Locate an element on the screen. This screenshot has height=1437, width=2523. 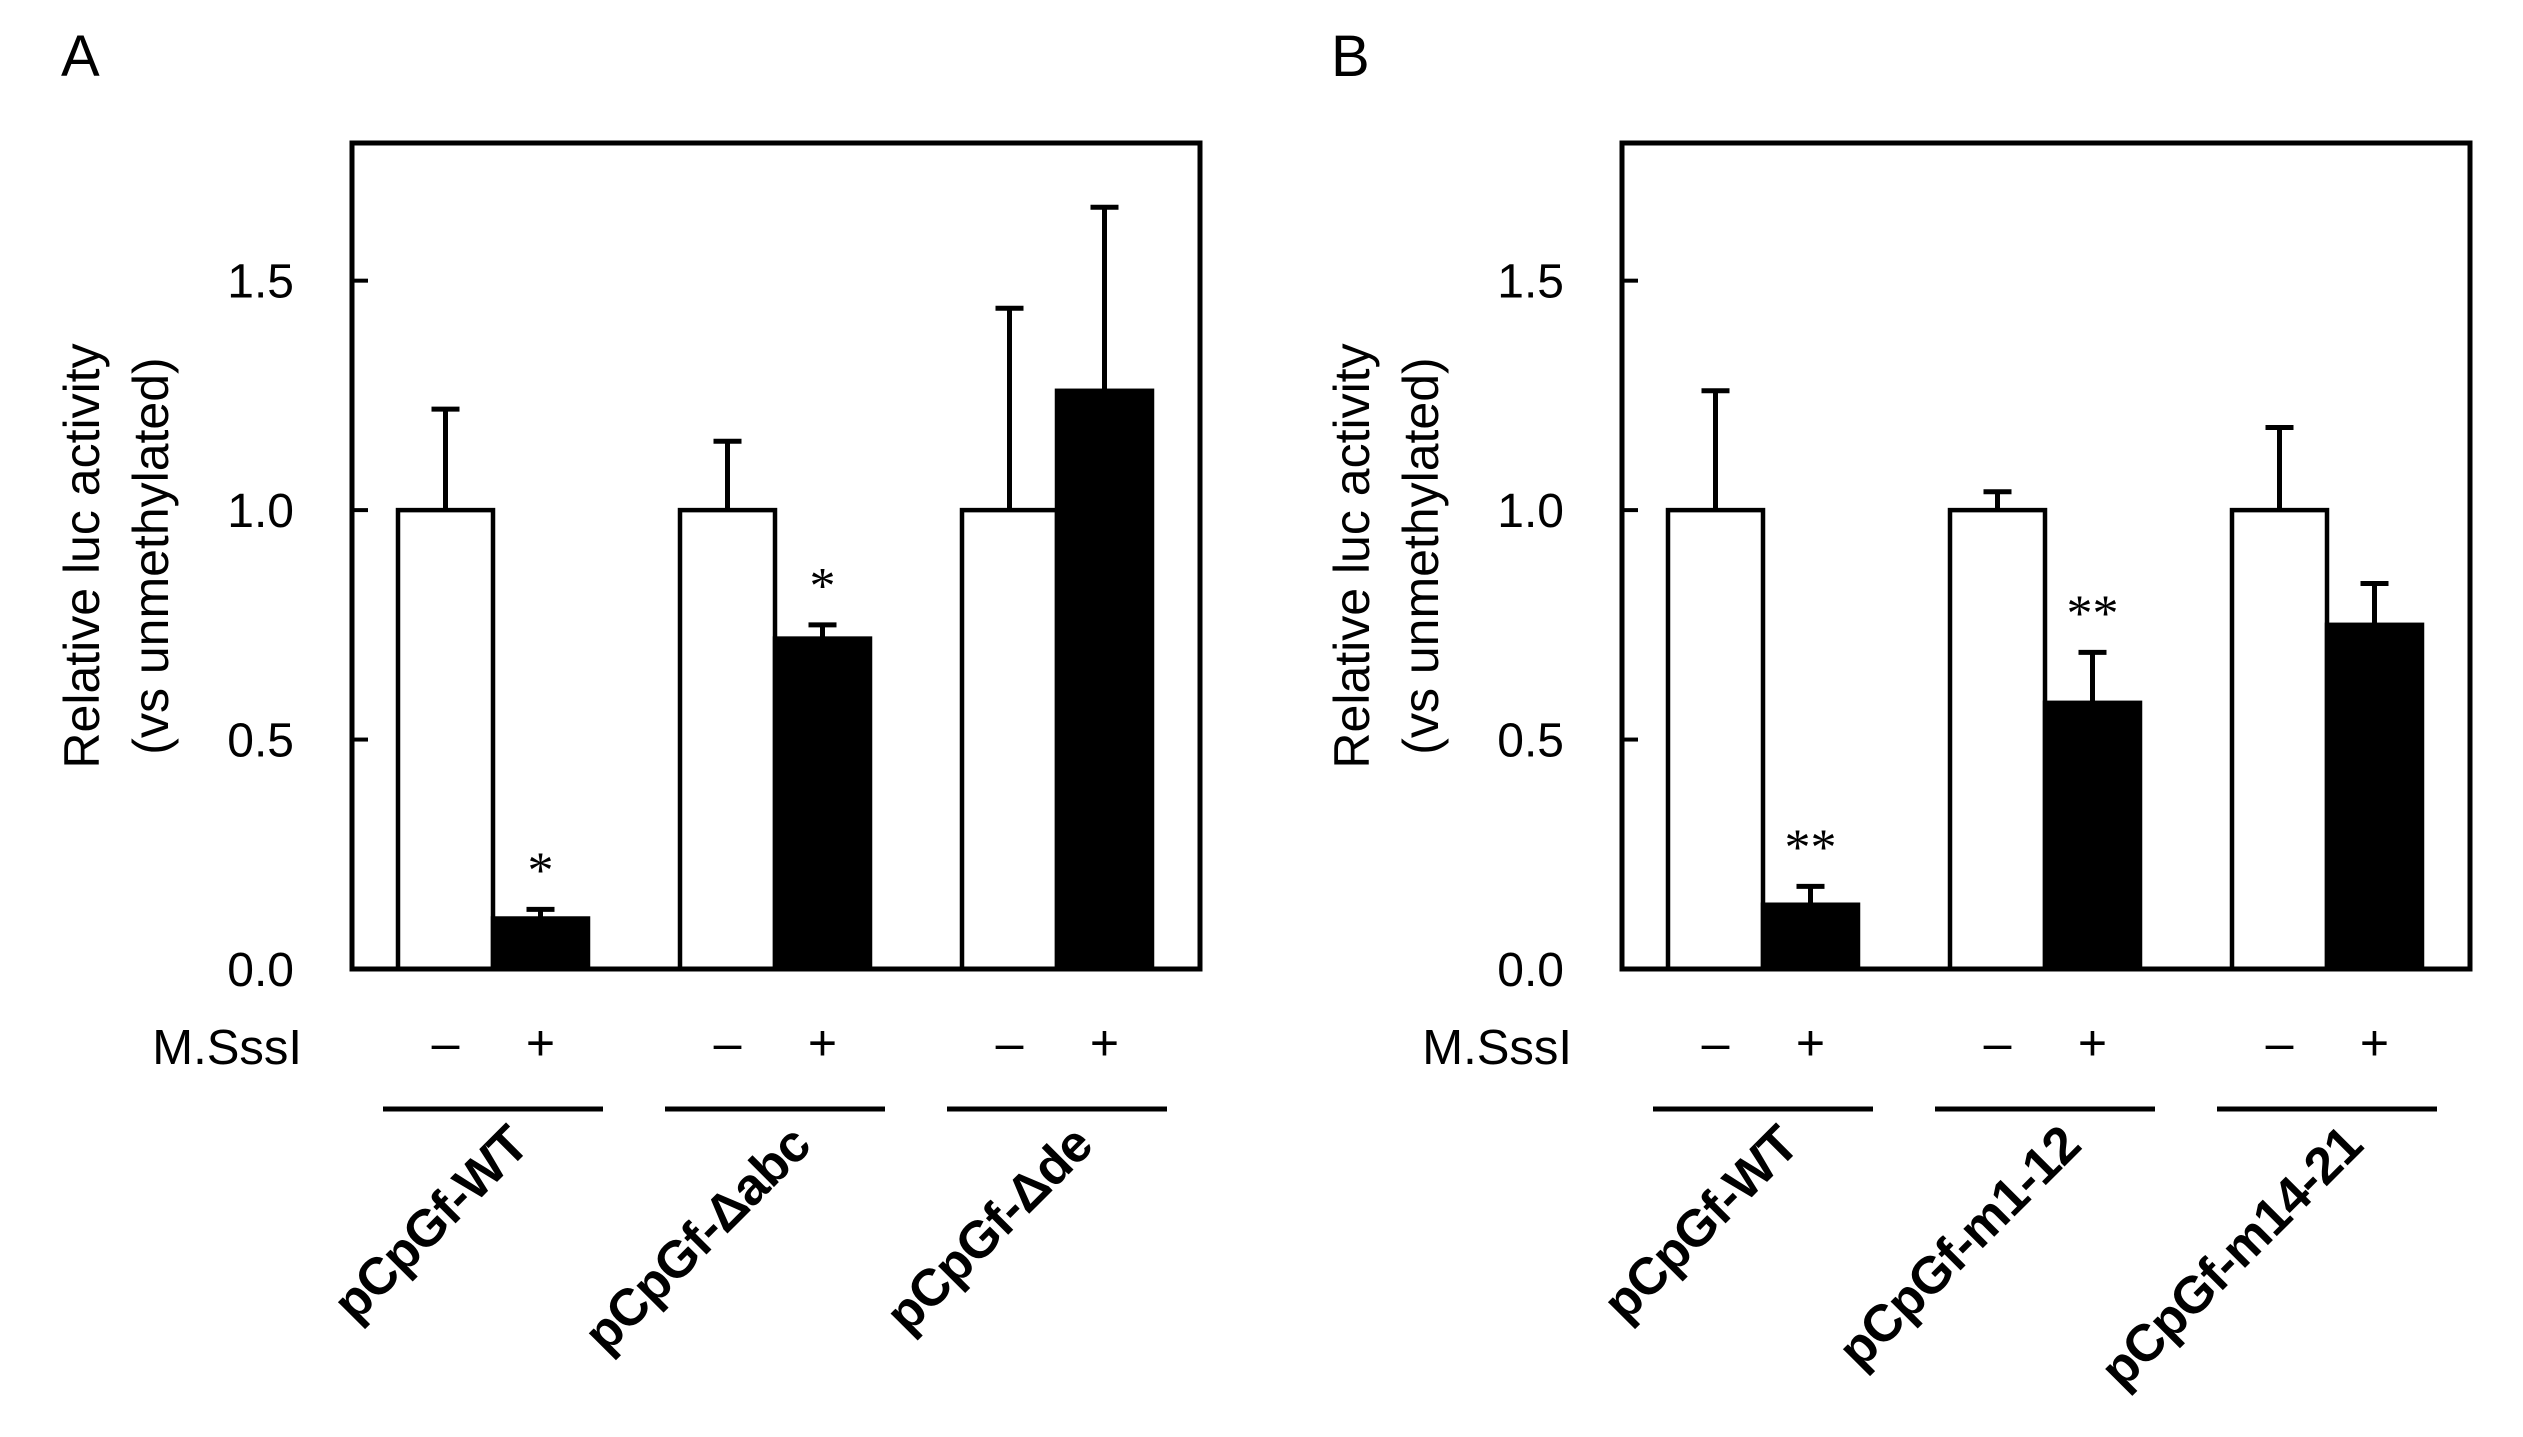
group-label: pCpGf-m1-12 is located at coordinates (1959, 1247).